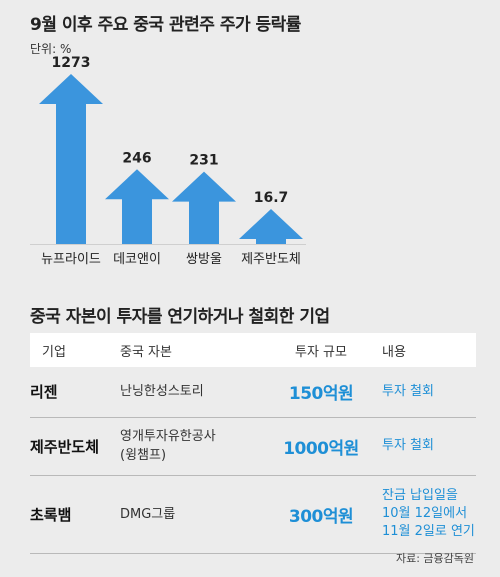  What do you see at coordinates (75, 514) in the screenshot?
I see `company-cell: 초록뱀` at bounding box center [75, 514].